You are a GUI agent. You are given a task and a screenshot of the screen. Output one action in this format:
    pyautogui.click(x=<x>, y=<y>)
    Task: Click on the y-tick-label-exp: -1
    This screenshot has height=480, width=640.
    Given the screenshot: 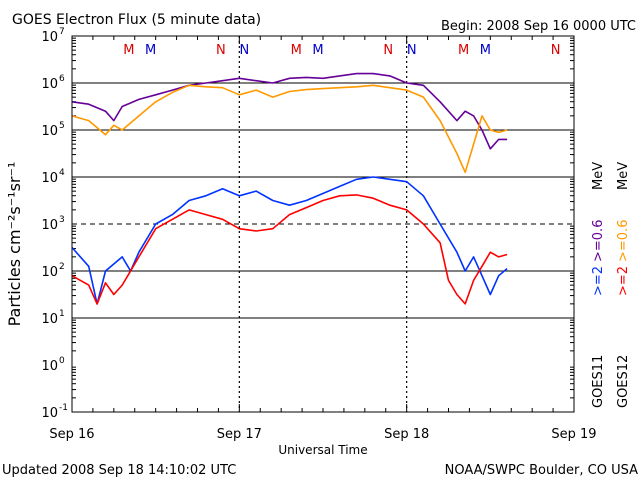 What is the action you would take?
    pyautogui.click(x=63, y=408)
    